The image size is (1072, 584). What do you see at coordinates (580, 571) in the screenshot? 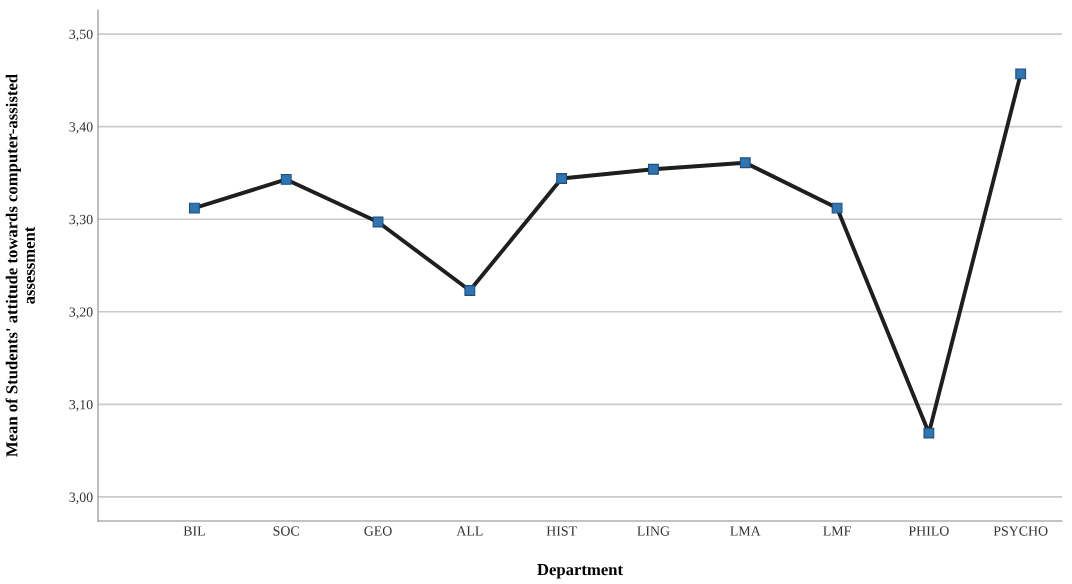
I see `x-axis-title: Department` at bounding box center [580, 571].